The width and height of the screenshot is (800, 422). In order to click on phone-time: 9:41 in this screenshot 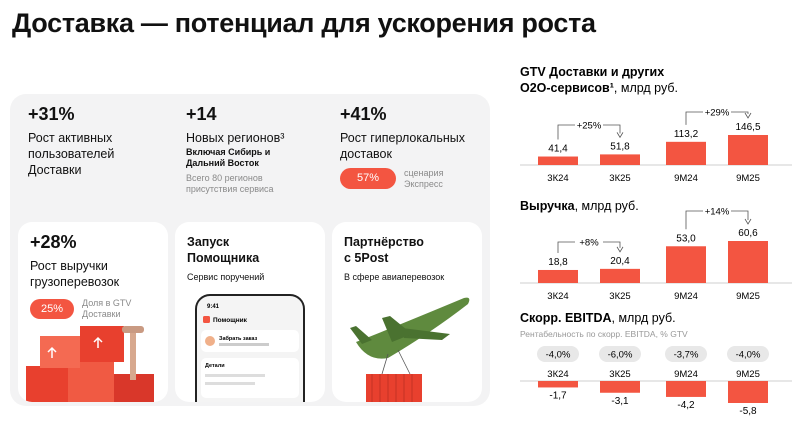, I will do `click(213, 307)`.